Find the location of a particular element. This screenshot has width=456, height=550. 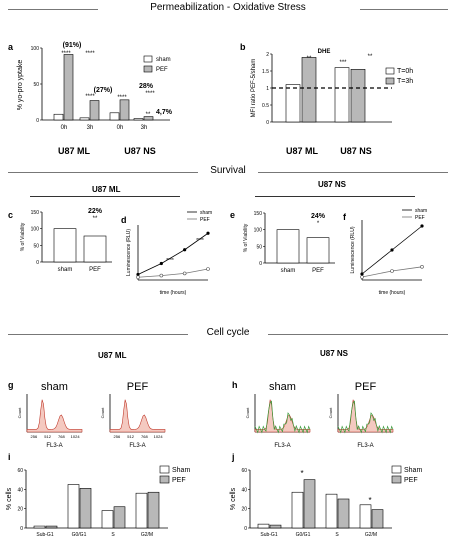

chart-j-x-tick-label: S is located at coordinates (337, 535).